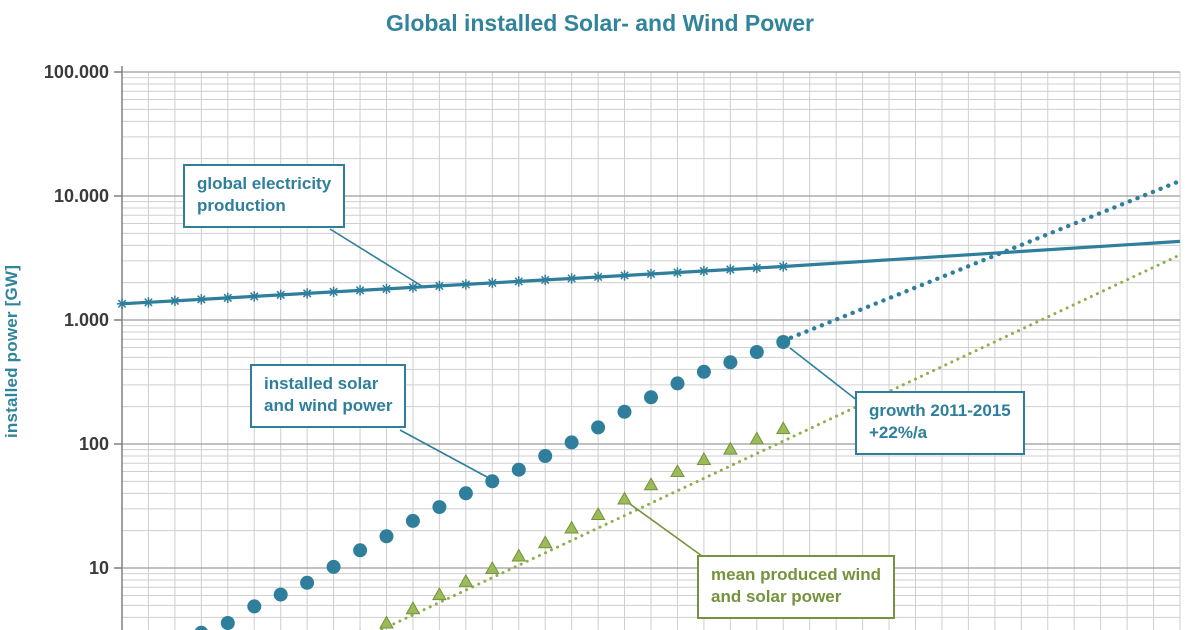 The image size is (1200, 630). What do you see at coordinates (83, 346) in the screenshot?
I see `y-axis: 100.000 10.000 1.000 100 10` at bounding box center [83, 346].